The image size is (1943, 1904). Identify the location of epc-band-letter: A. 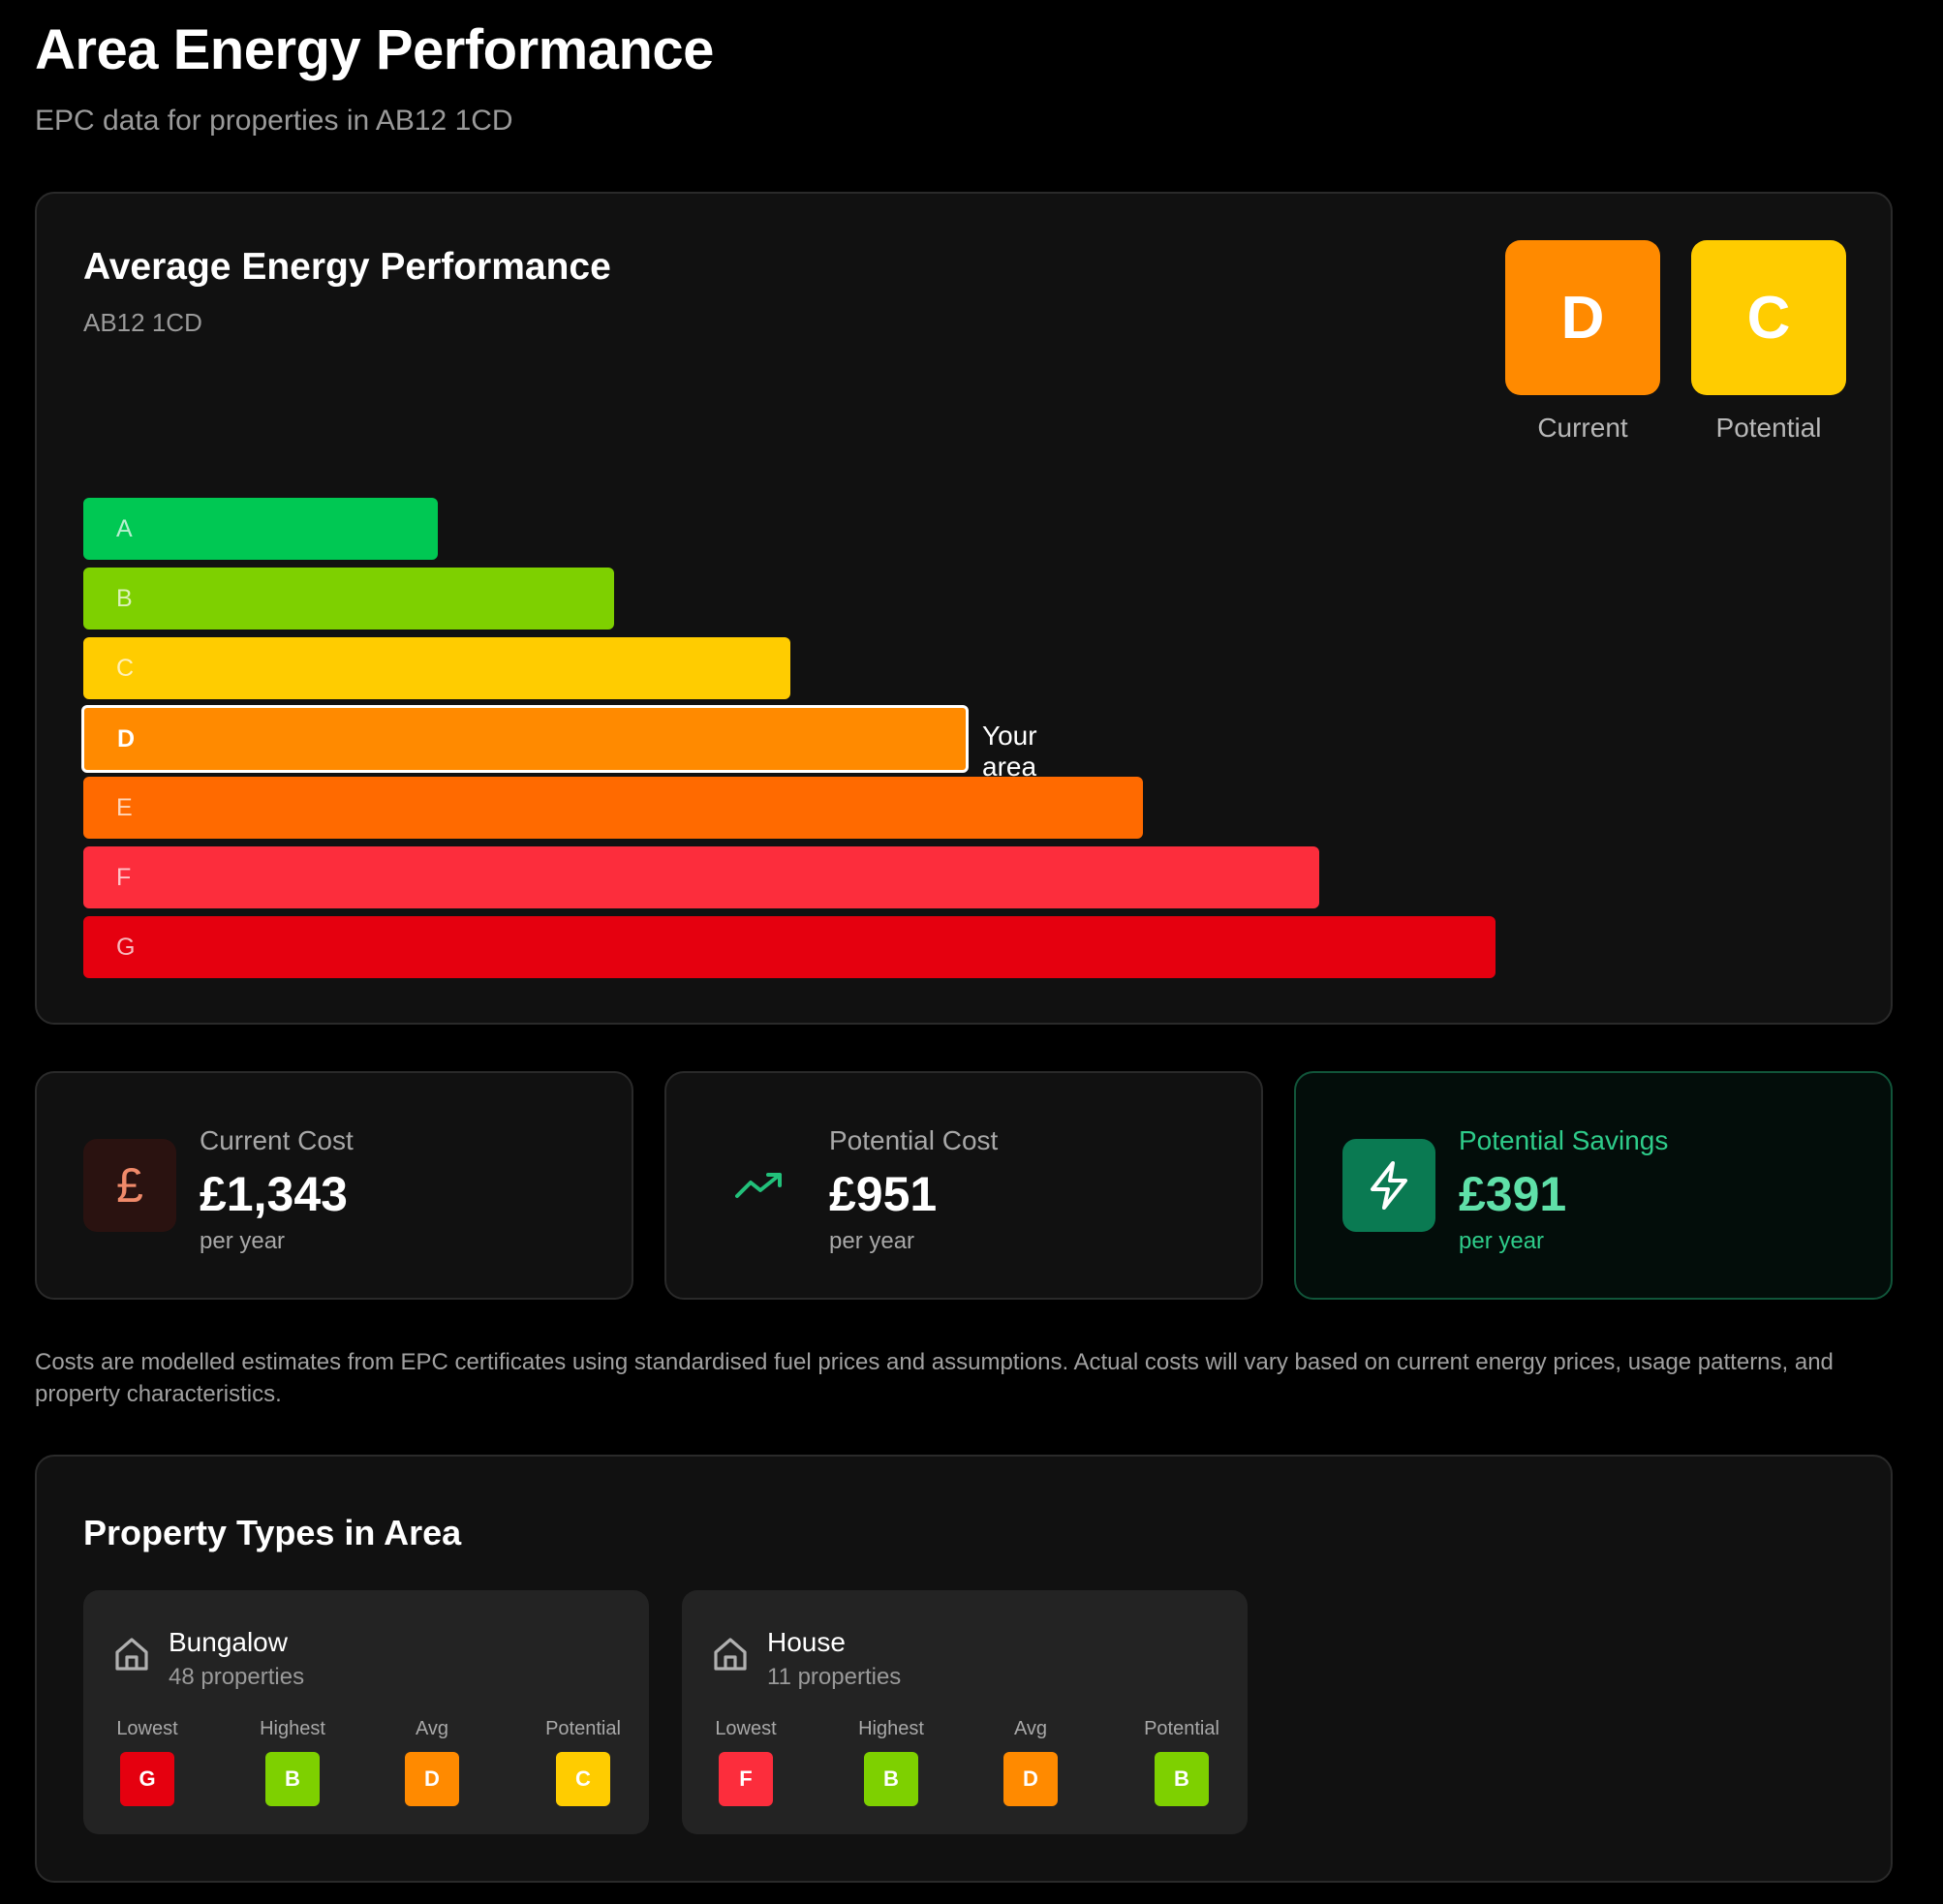
(125, 528).